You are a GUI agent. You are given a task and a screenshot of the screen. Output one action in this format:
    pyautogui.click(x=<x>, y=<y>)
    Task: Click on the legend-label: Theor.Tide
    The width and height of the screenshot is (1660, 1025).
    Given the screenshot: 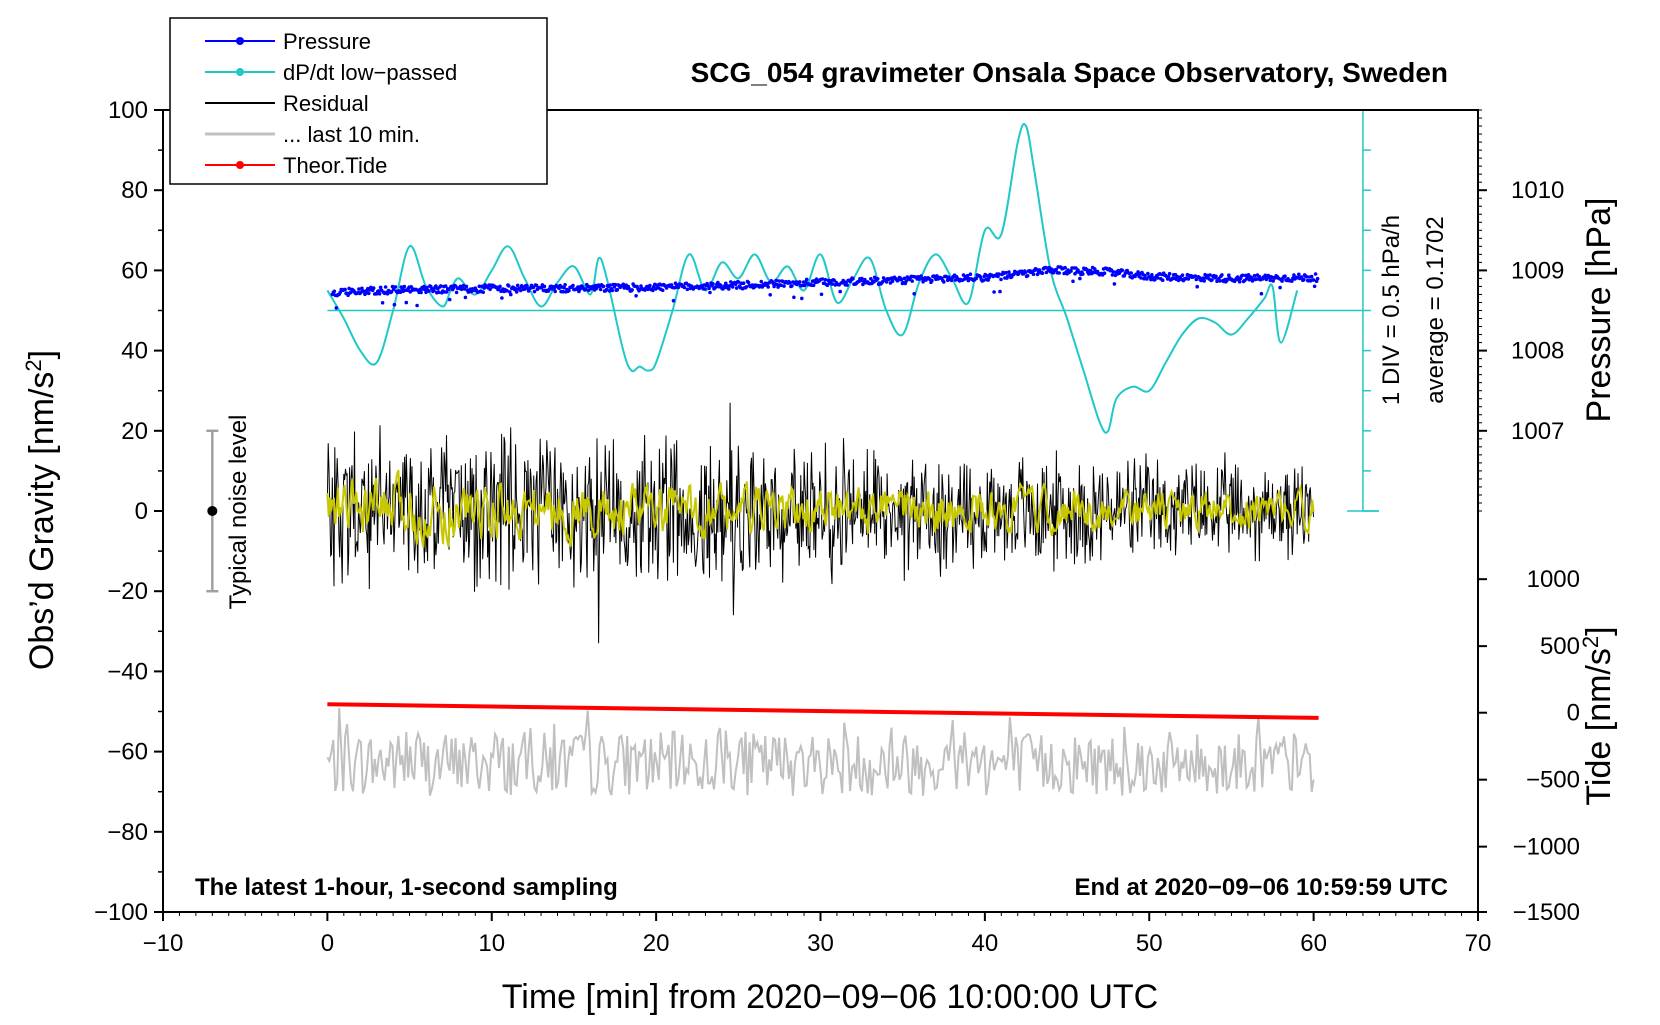 What is the action you would take?
    pyautogui.click(x=335, y=165)
    